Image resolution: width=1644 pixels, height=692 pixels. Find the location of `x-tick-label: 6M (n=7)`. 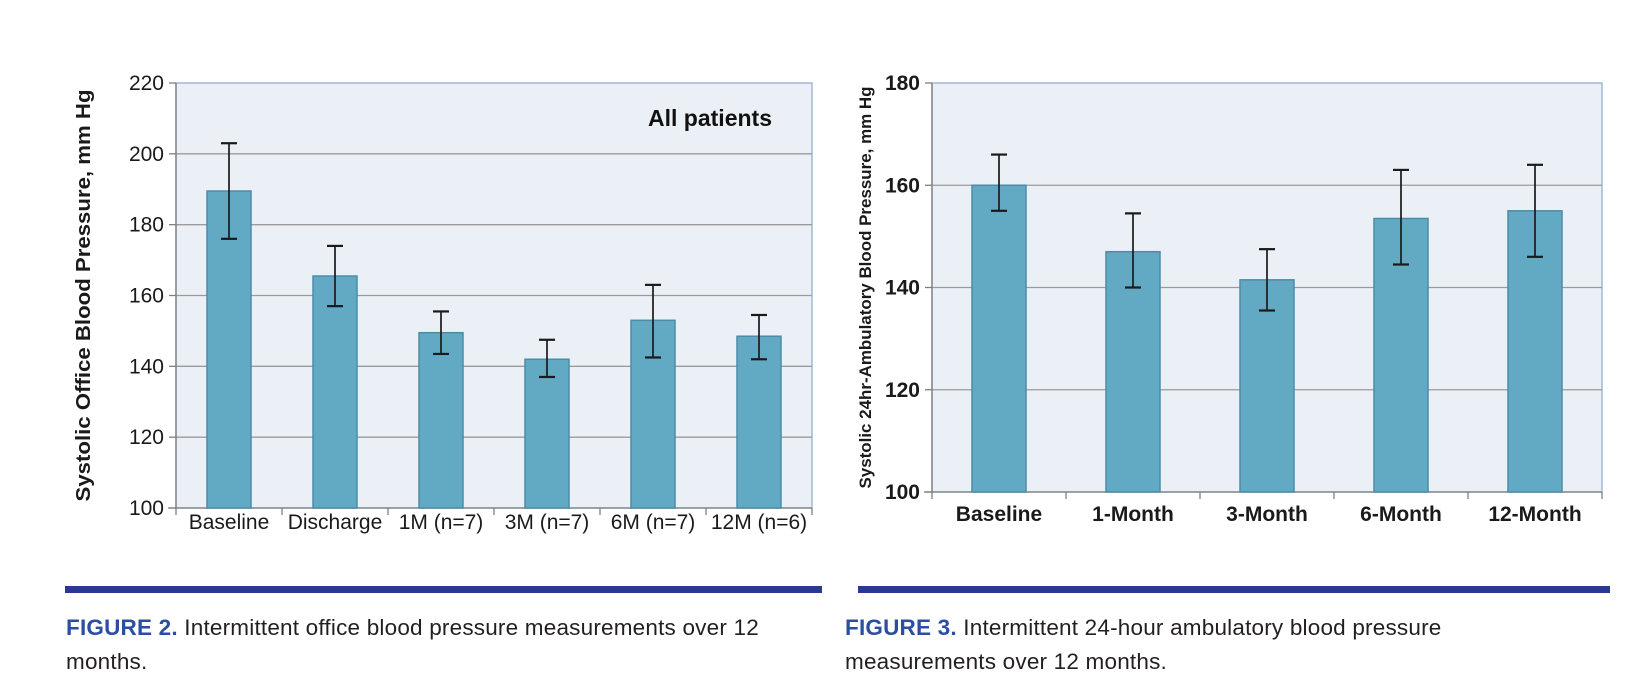

x-tick-label: 6M (n=7) is located at coordinates (653, 522).